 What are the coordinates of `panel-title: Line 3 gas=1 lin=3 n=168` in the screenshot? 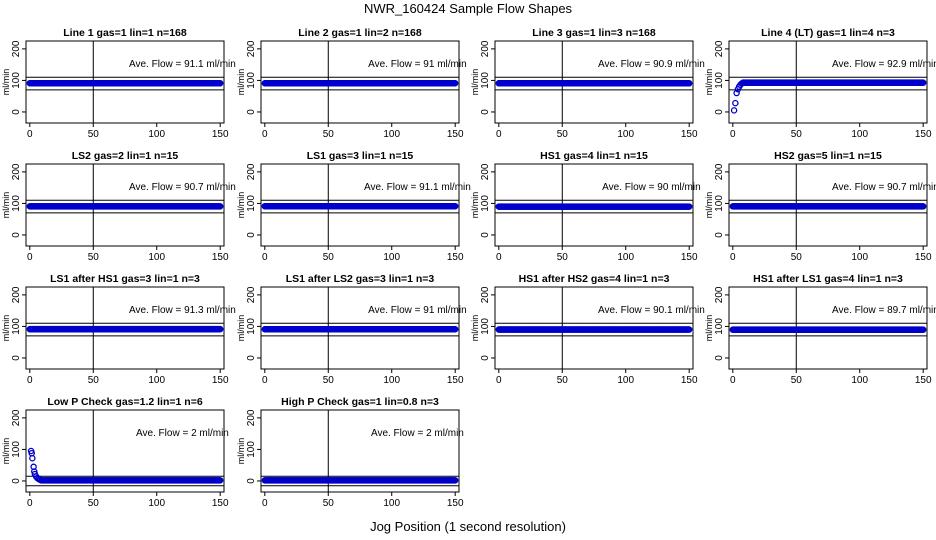 It's located at (594, 33).